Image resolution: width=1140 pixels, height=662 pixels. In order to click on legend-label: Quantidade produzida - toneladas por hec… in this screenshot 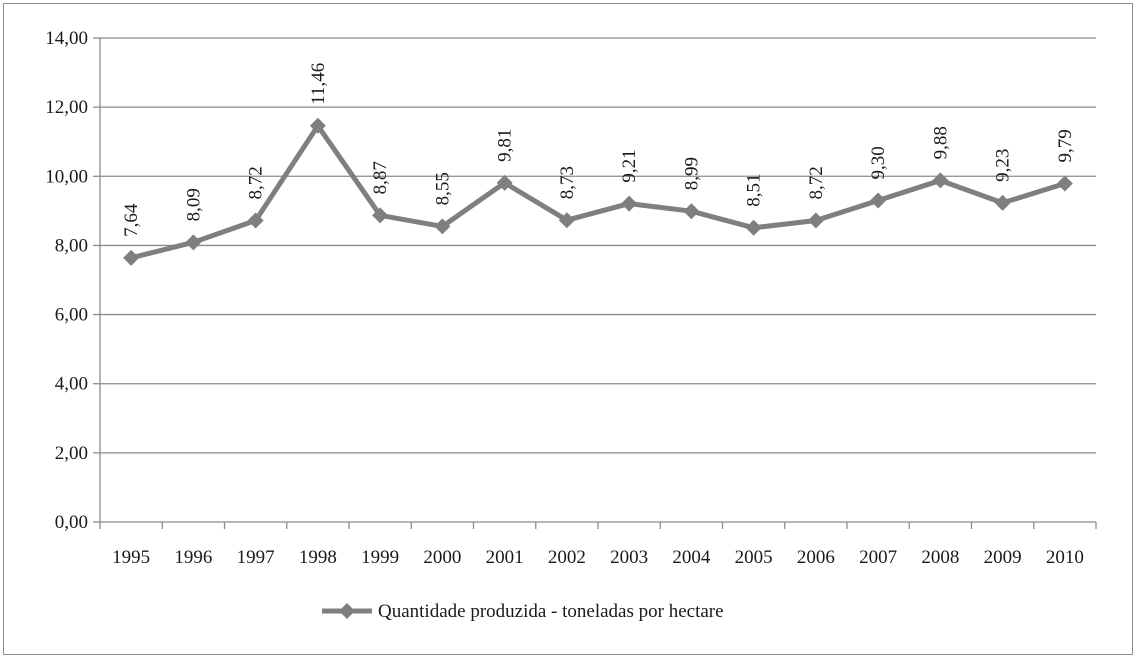, I will do `click(551, 611)`.